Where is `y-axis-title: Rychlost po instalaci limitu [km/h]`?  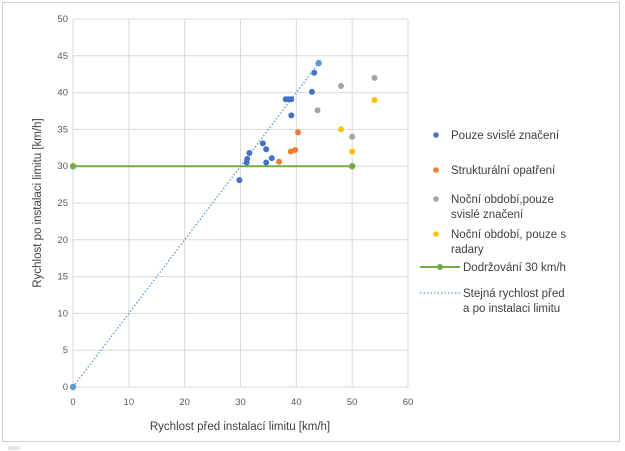 y-axis-title: Rychlost po instalaci limitu [km/h] is located at coordinates (38, 202).